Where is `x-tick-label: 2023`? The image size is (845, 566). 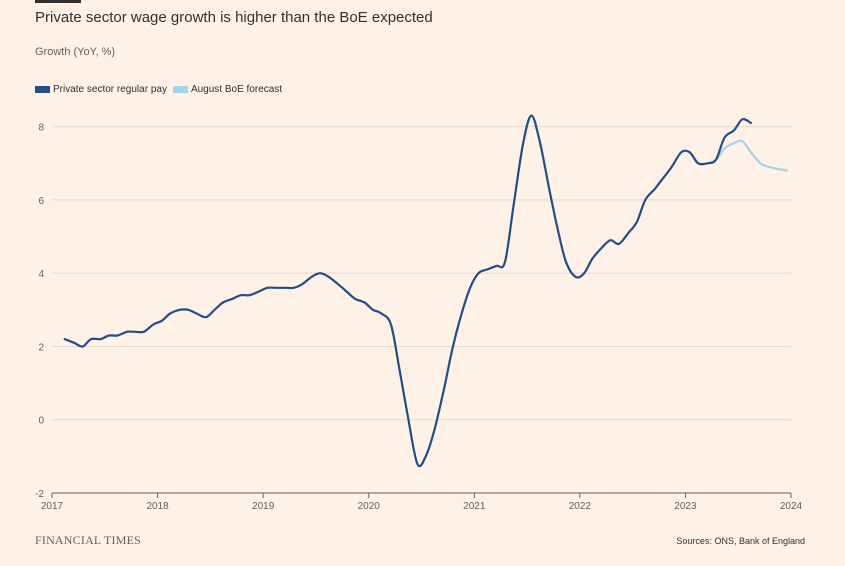
x-tick-label: 2023 is located at coordinates (685, 506).